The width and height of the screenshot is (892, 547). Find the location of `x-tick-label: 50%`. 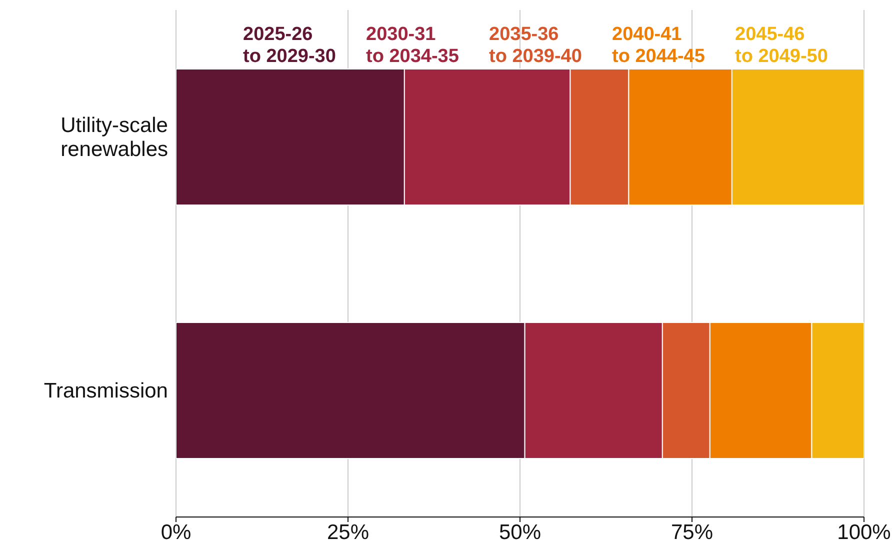

x-tick-label: 50% is located at coordinates (520, 532).